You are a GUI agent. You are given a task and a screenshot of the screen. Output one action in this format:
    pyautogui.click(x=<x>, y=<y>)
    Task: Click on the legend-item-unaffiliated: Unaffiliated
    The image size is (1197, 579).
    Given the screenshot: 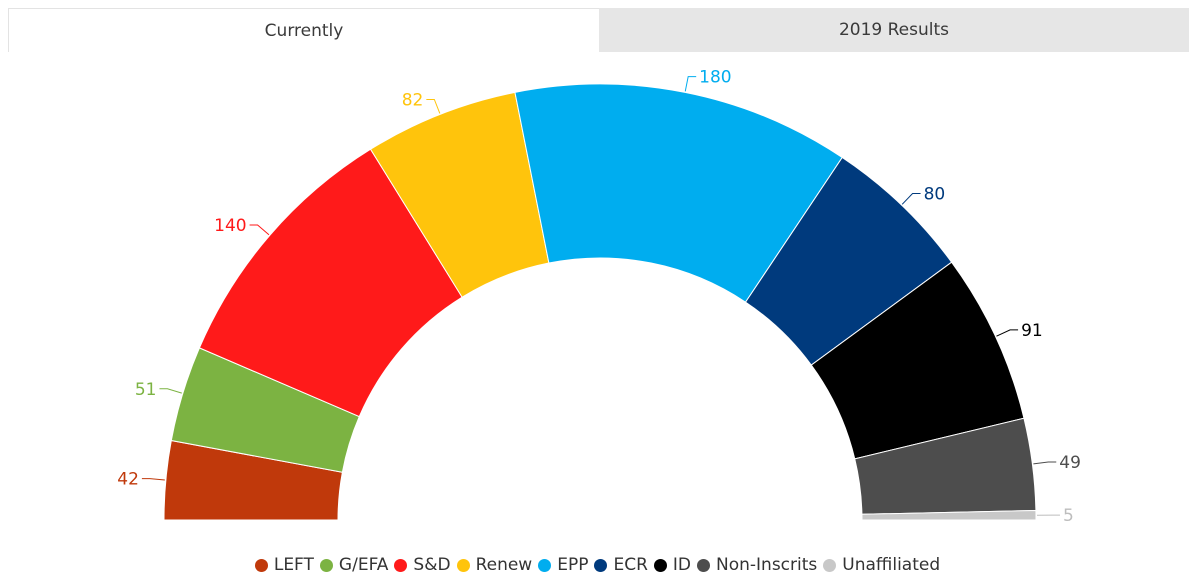 What is the action you would take?
    pyautogui.click(x=881, y=565)
    